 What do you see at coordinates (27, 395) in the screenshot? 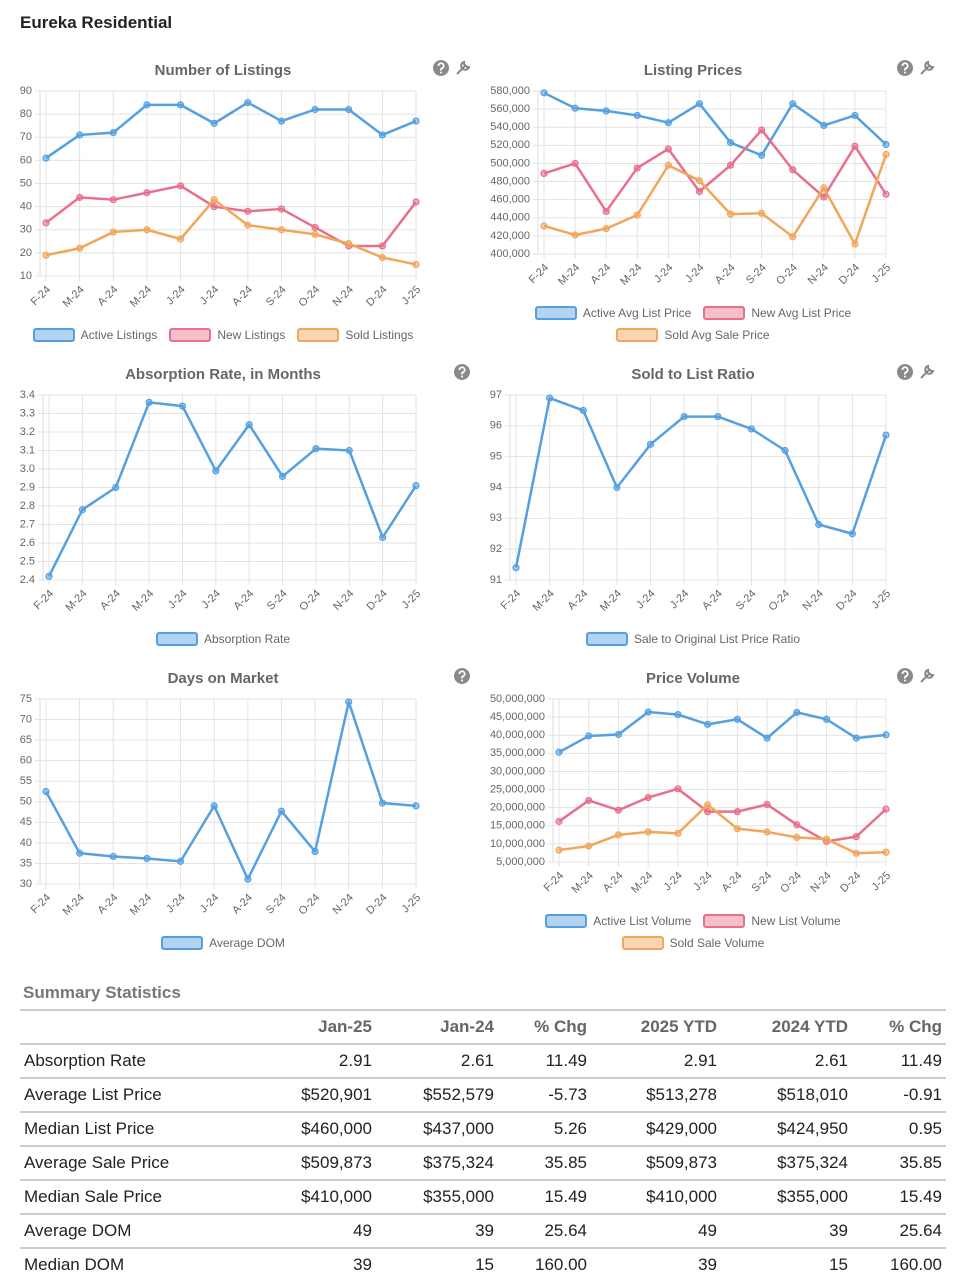
I see `y-tick-label: 3.4` at bounding box center [27, 395].